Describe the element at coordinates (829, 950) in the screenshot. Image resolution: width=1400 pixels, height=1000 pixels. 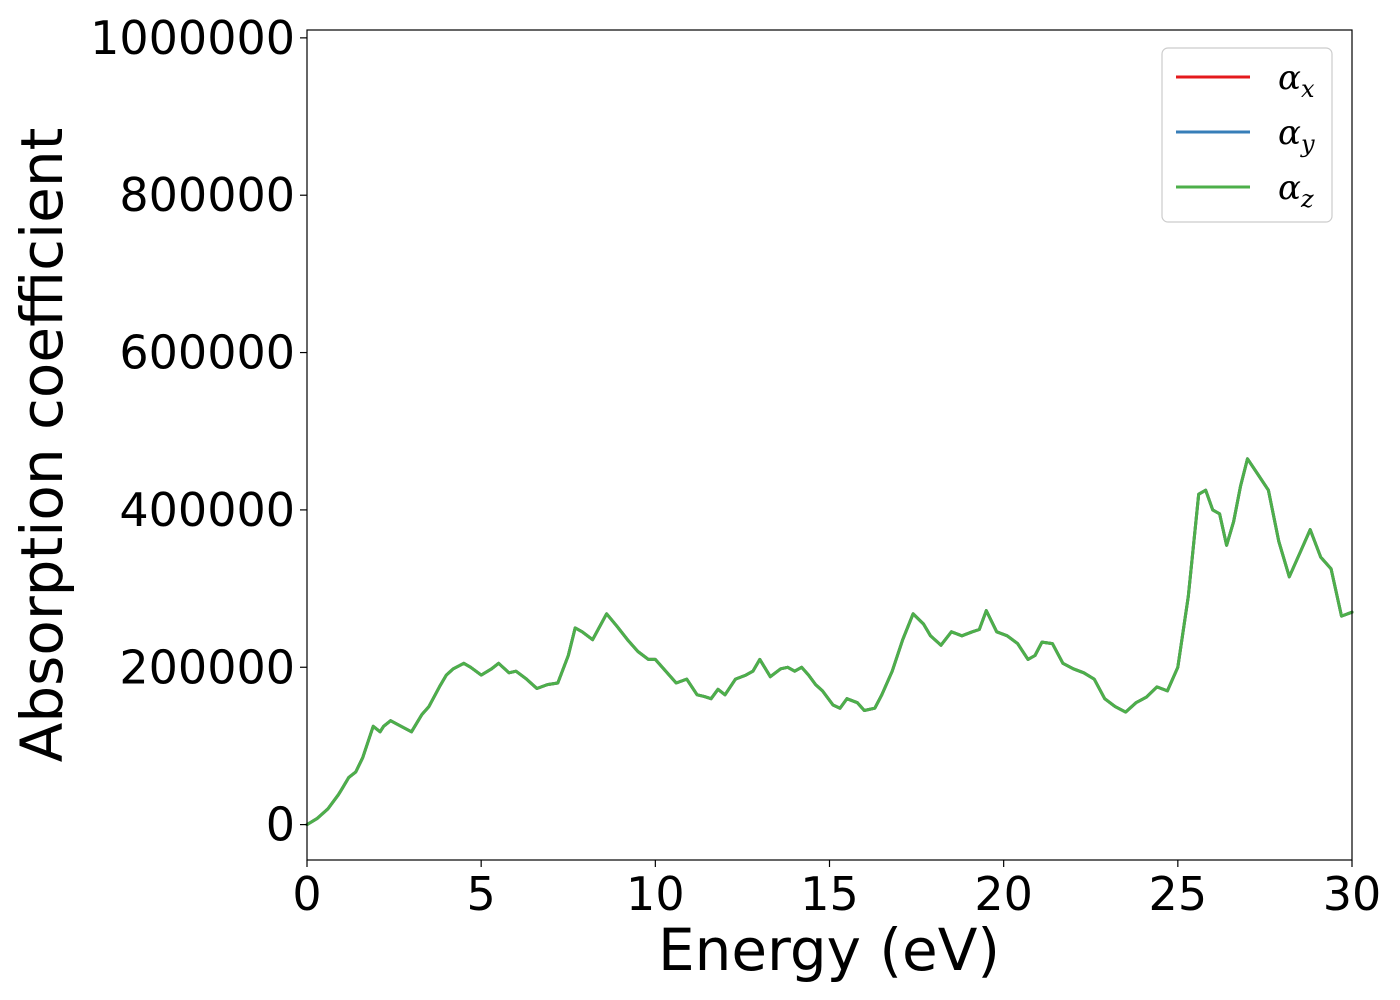
I see `x-axis-label: Energy (eV)` at that location.